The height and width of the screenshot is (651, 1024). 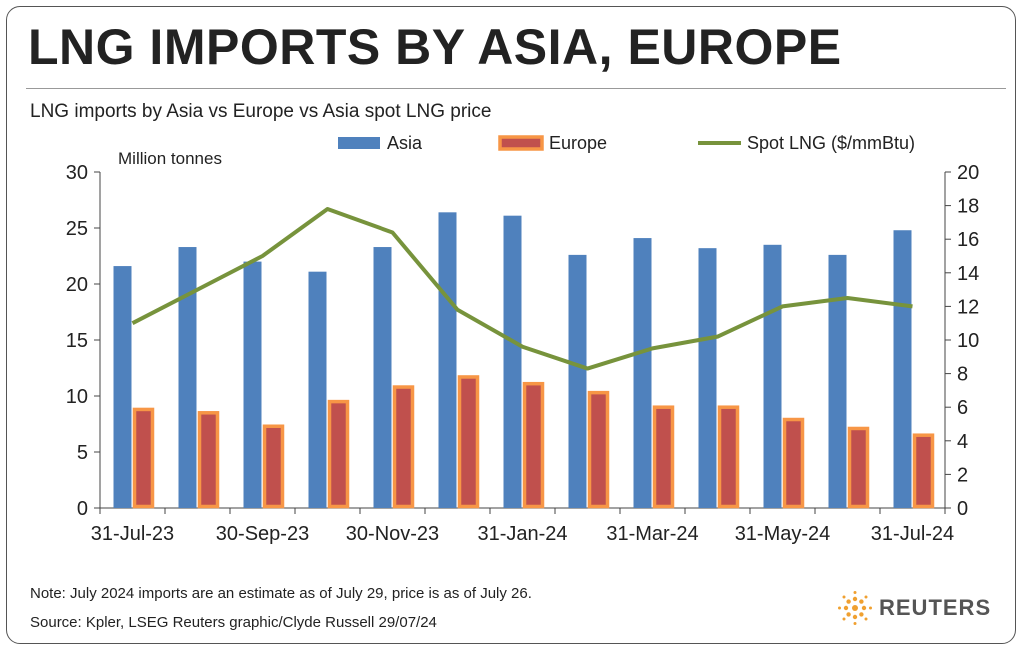 What do you see at coordinates (516, 88) in the screenshot?
I see `title-divider` at bounding box center [516, 88].